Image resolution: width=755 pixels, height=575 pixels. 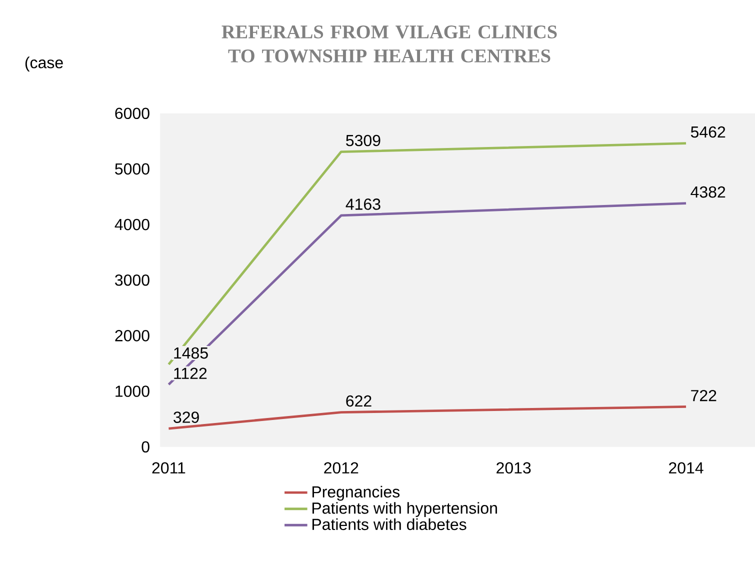 What do you see at coordinates (169, 468) in the screenshot?
I see `x-tick-label: 2011` at bounding box center [169, 468].